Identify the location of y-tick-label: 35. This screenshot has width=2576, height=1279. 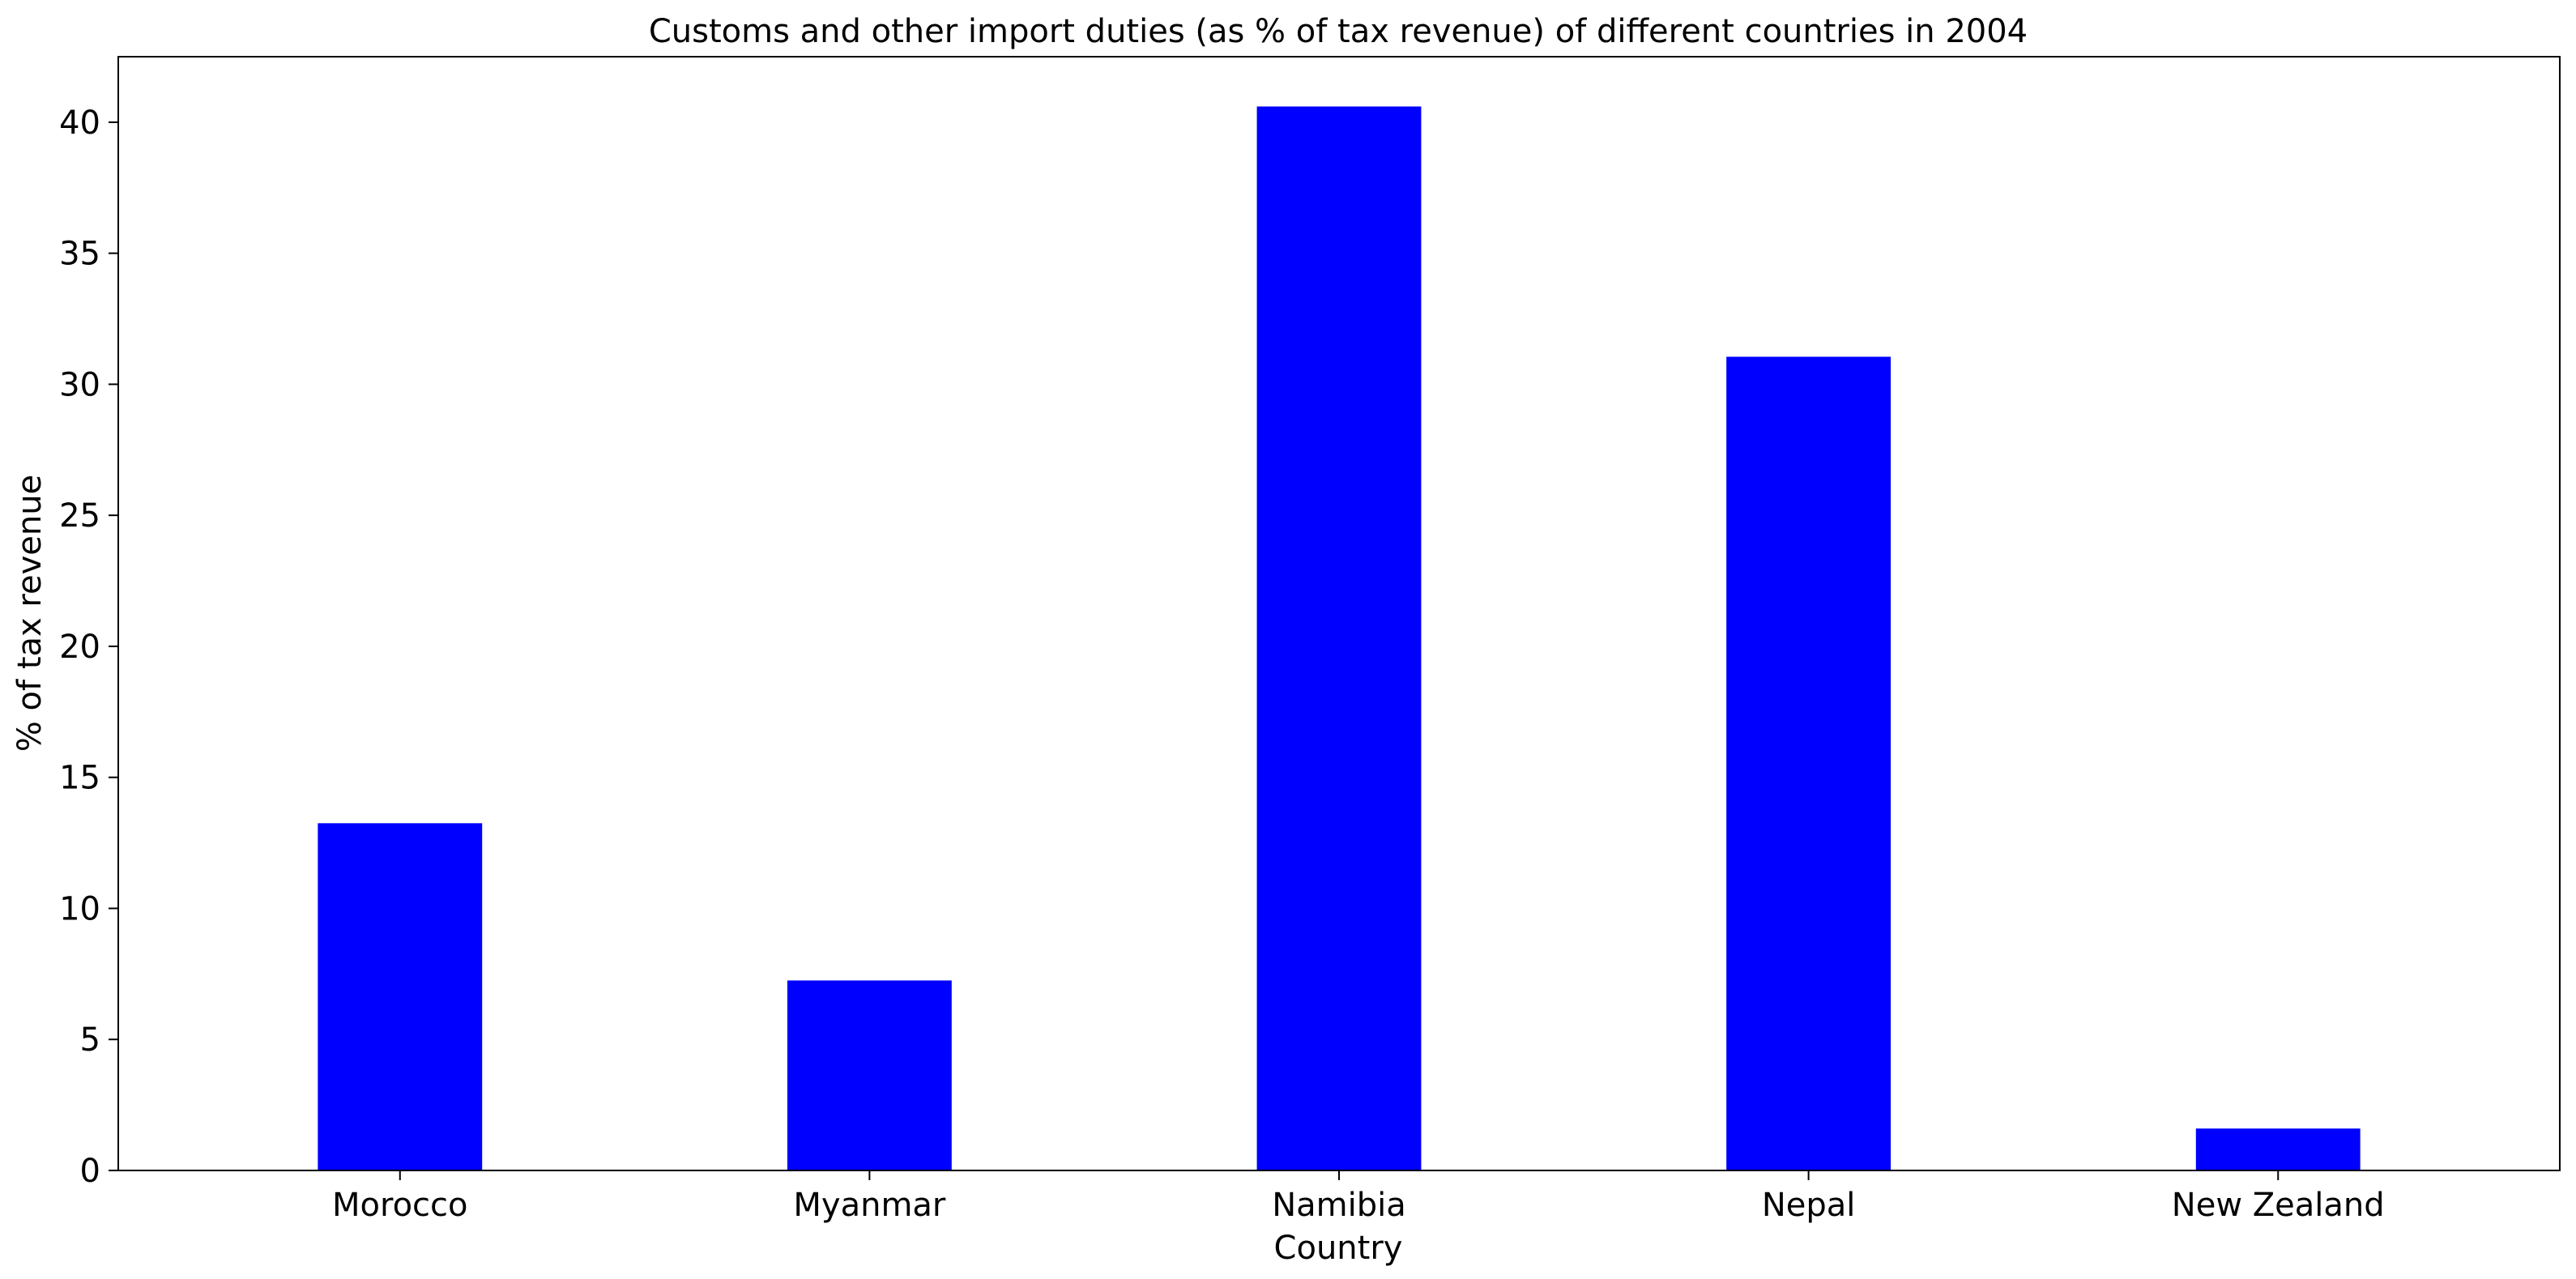
(79, 254).